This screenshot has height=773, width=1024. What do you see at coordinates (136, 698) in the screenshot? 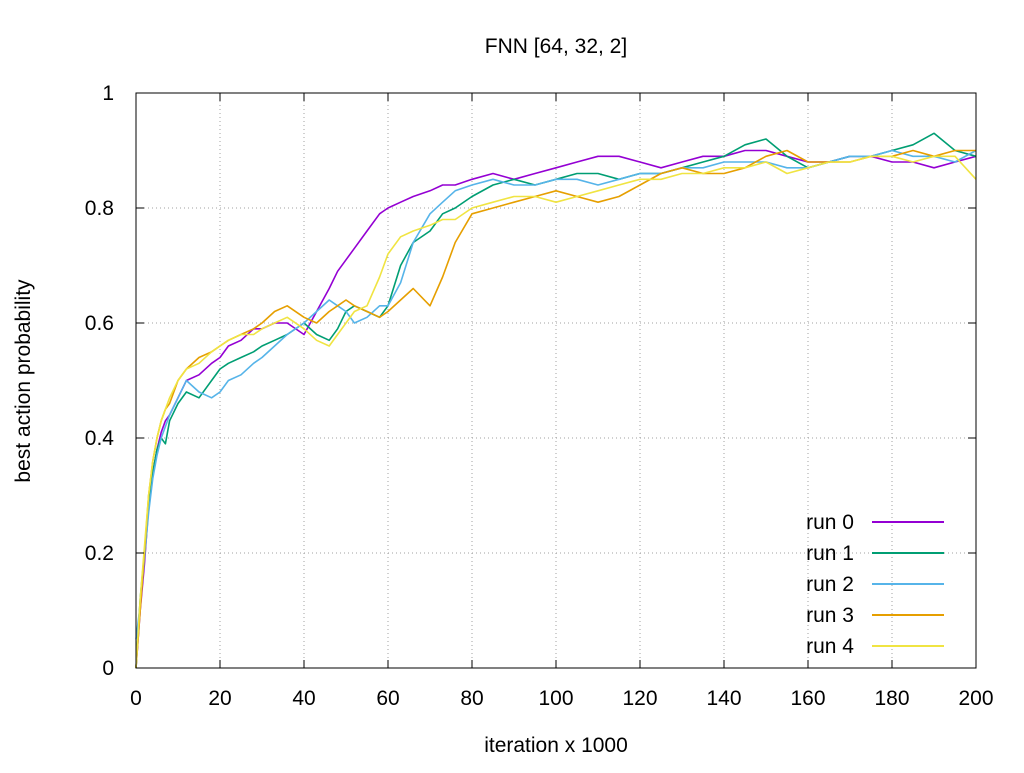
I see `x-tick-label: 0` at bounding box center [136, 698].